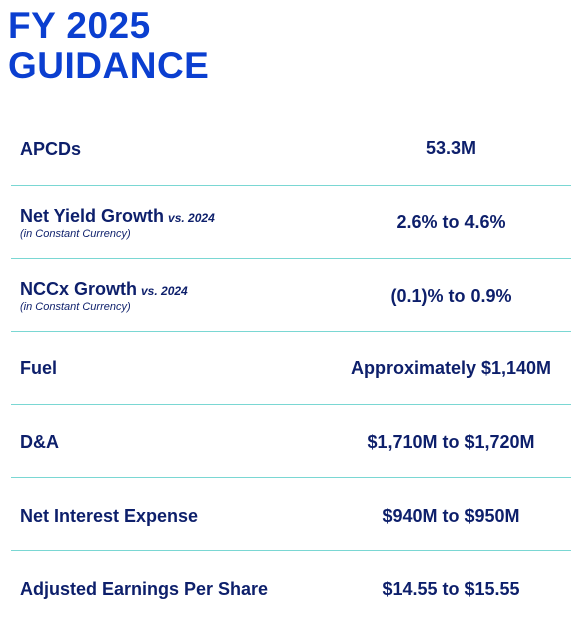  What do you see at coordinates (451, 296) in the screenshot?
I see `row-value: (0.1)% to 0.9%` at bounding box center [451, 296].